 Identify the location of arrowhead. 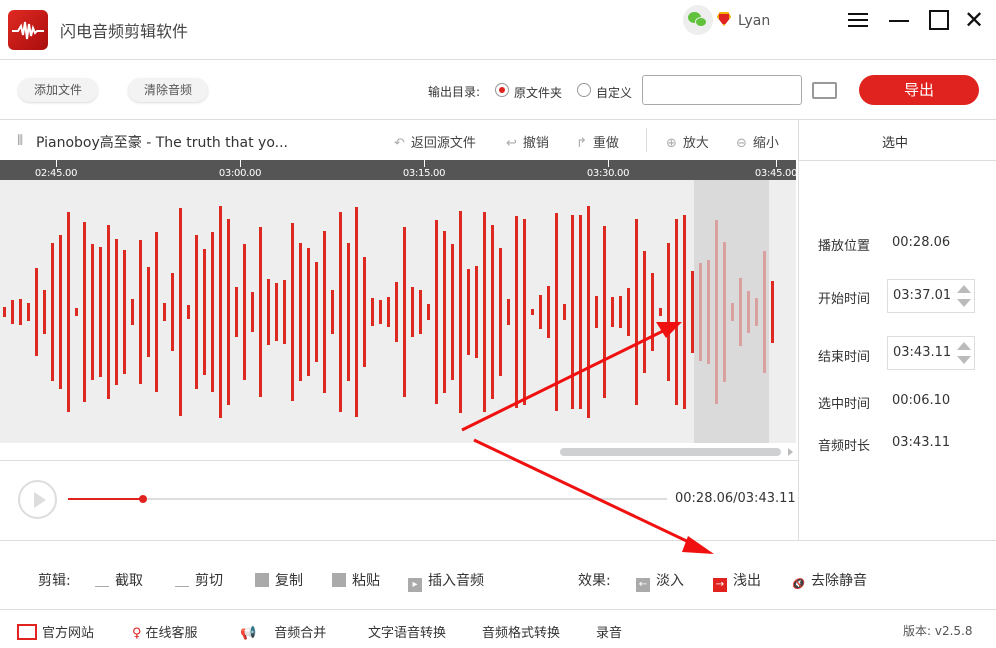
(698, 545).